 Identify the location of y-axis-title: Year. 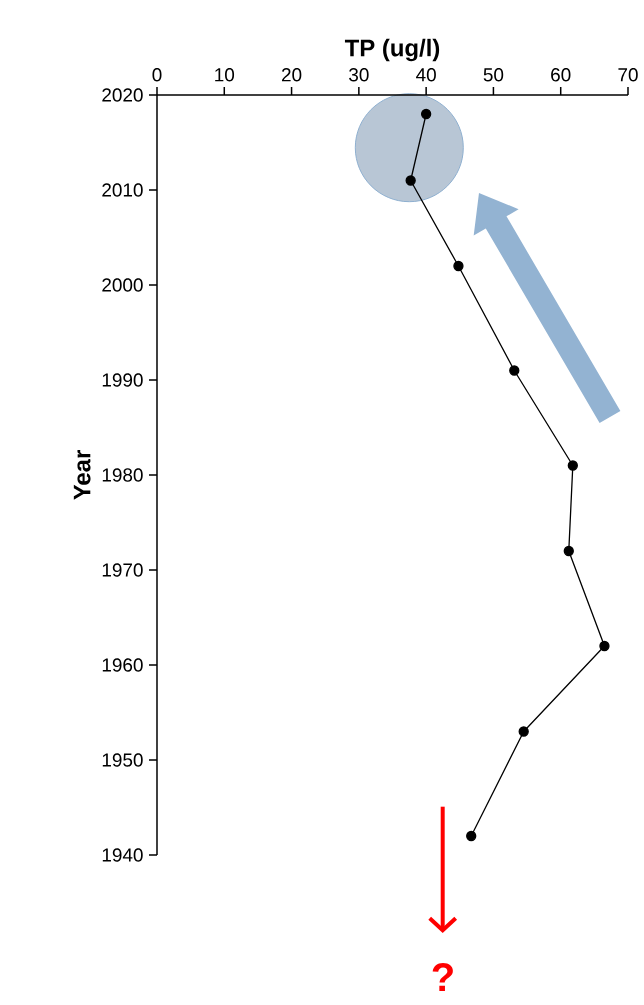
(82, 475).